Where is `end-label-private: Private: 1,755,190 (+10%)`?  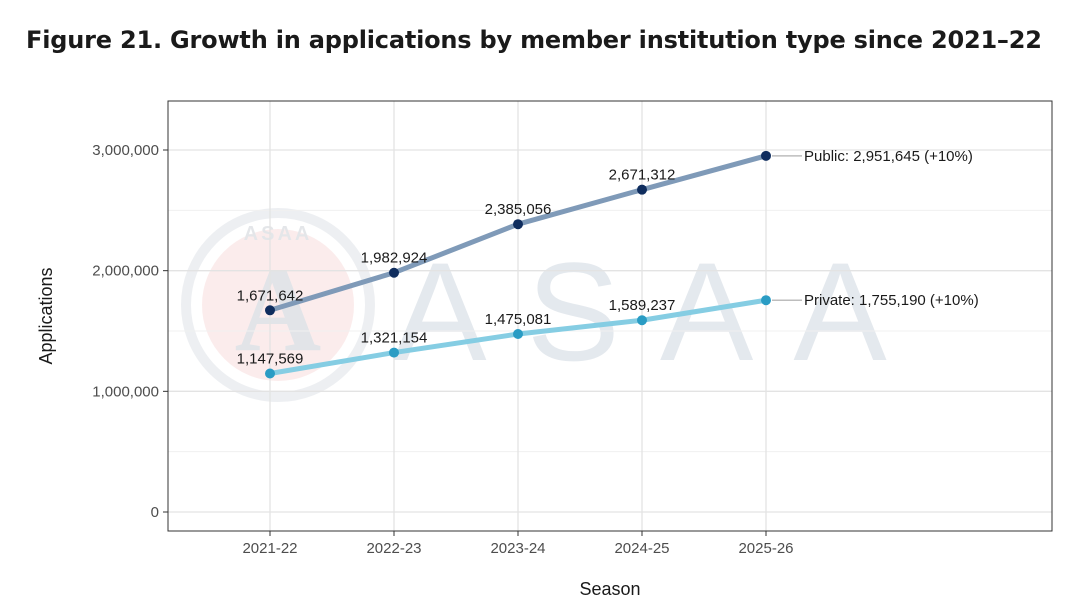 end-label-private: Private: 1,755,190 (+10%) is located at coordinates (891, 300).